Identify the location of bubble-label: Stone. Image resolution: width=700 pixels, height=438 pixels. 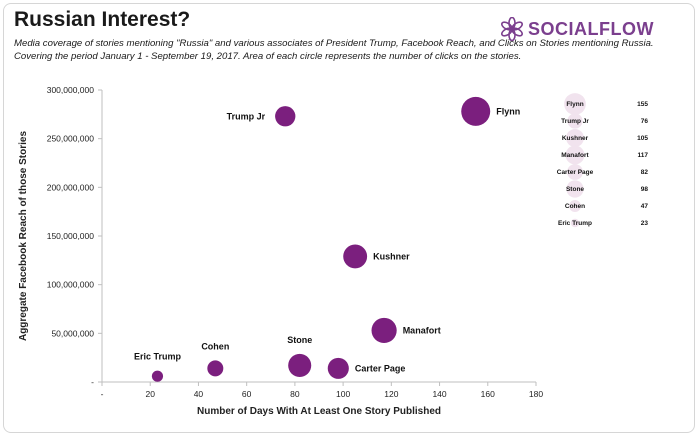
(299, 340).